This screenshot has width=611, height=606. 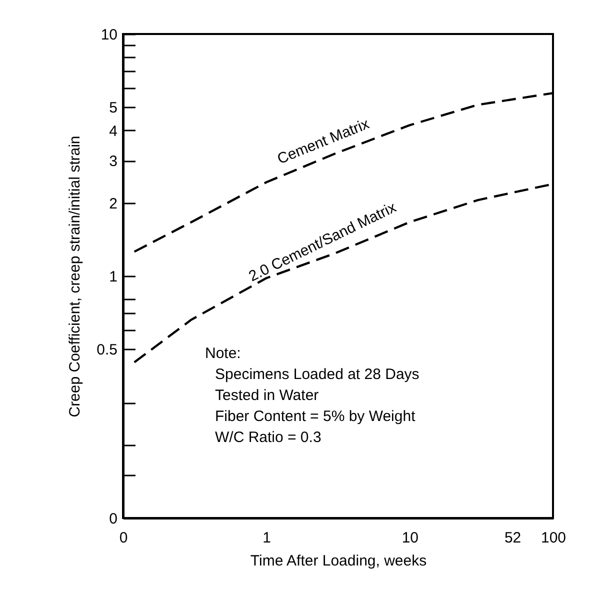 I want to click on y-tick-label: 3, so click(x=113, y=161).